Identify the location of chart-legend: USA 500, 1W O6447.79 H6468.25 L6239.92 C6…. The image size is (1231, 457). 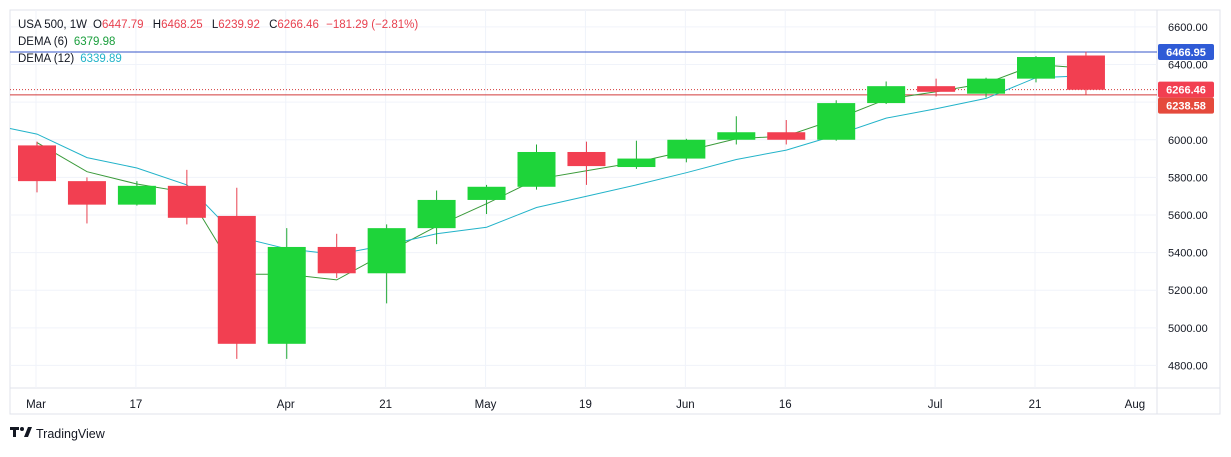
(218, 42).